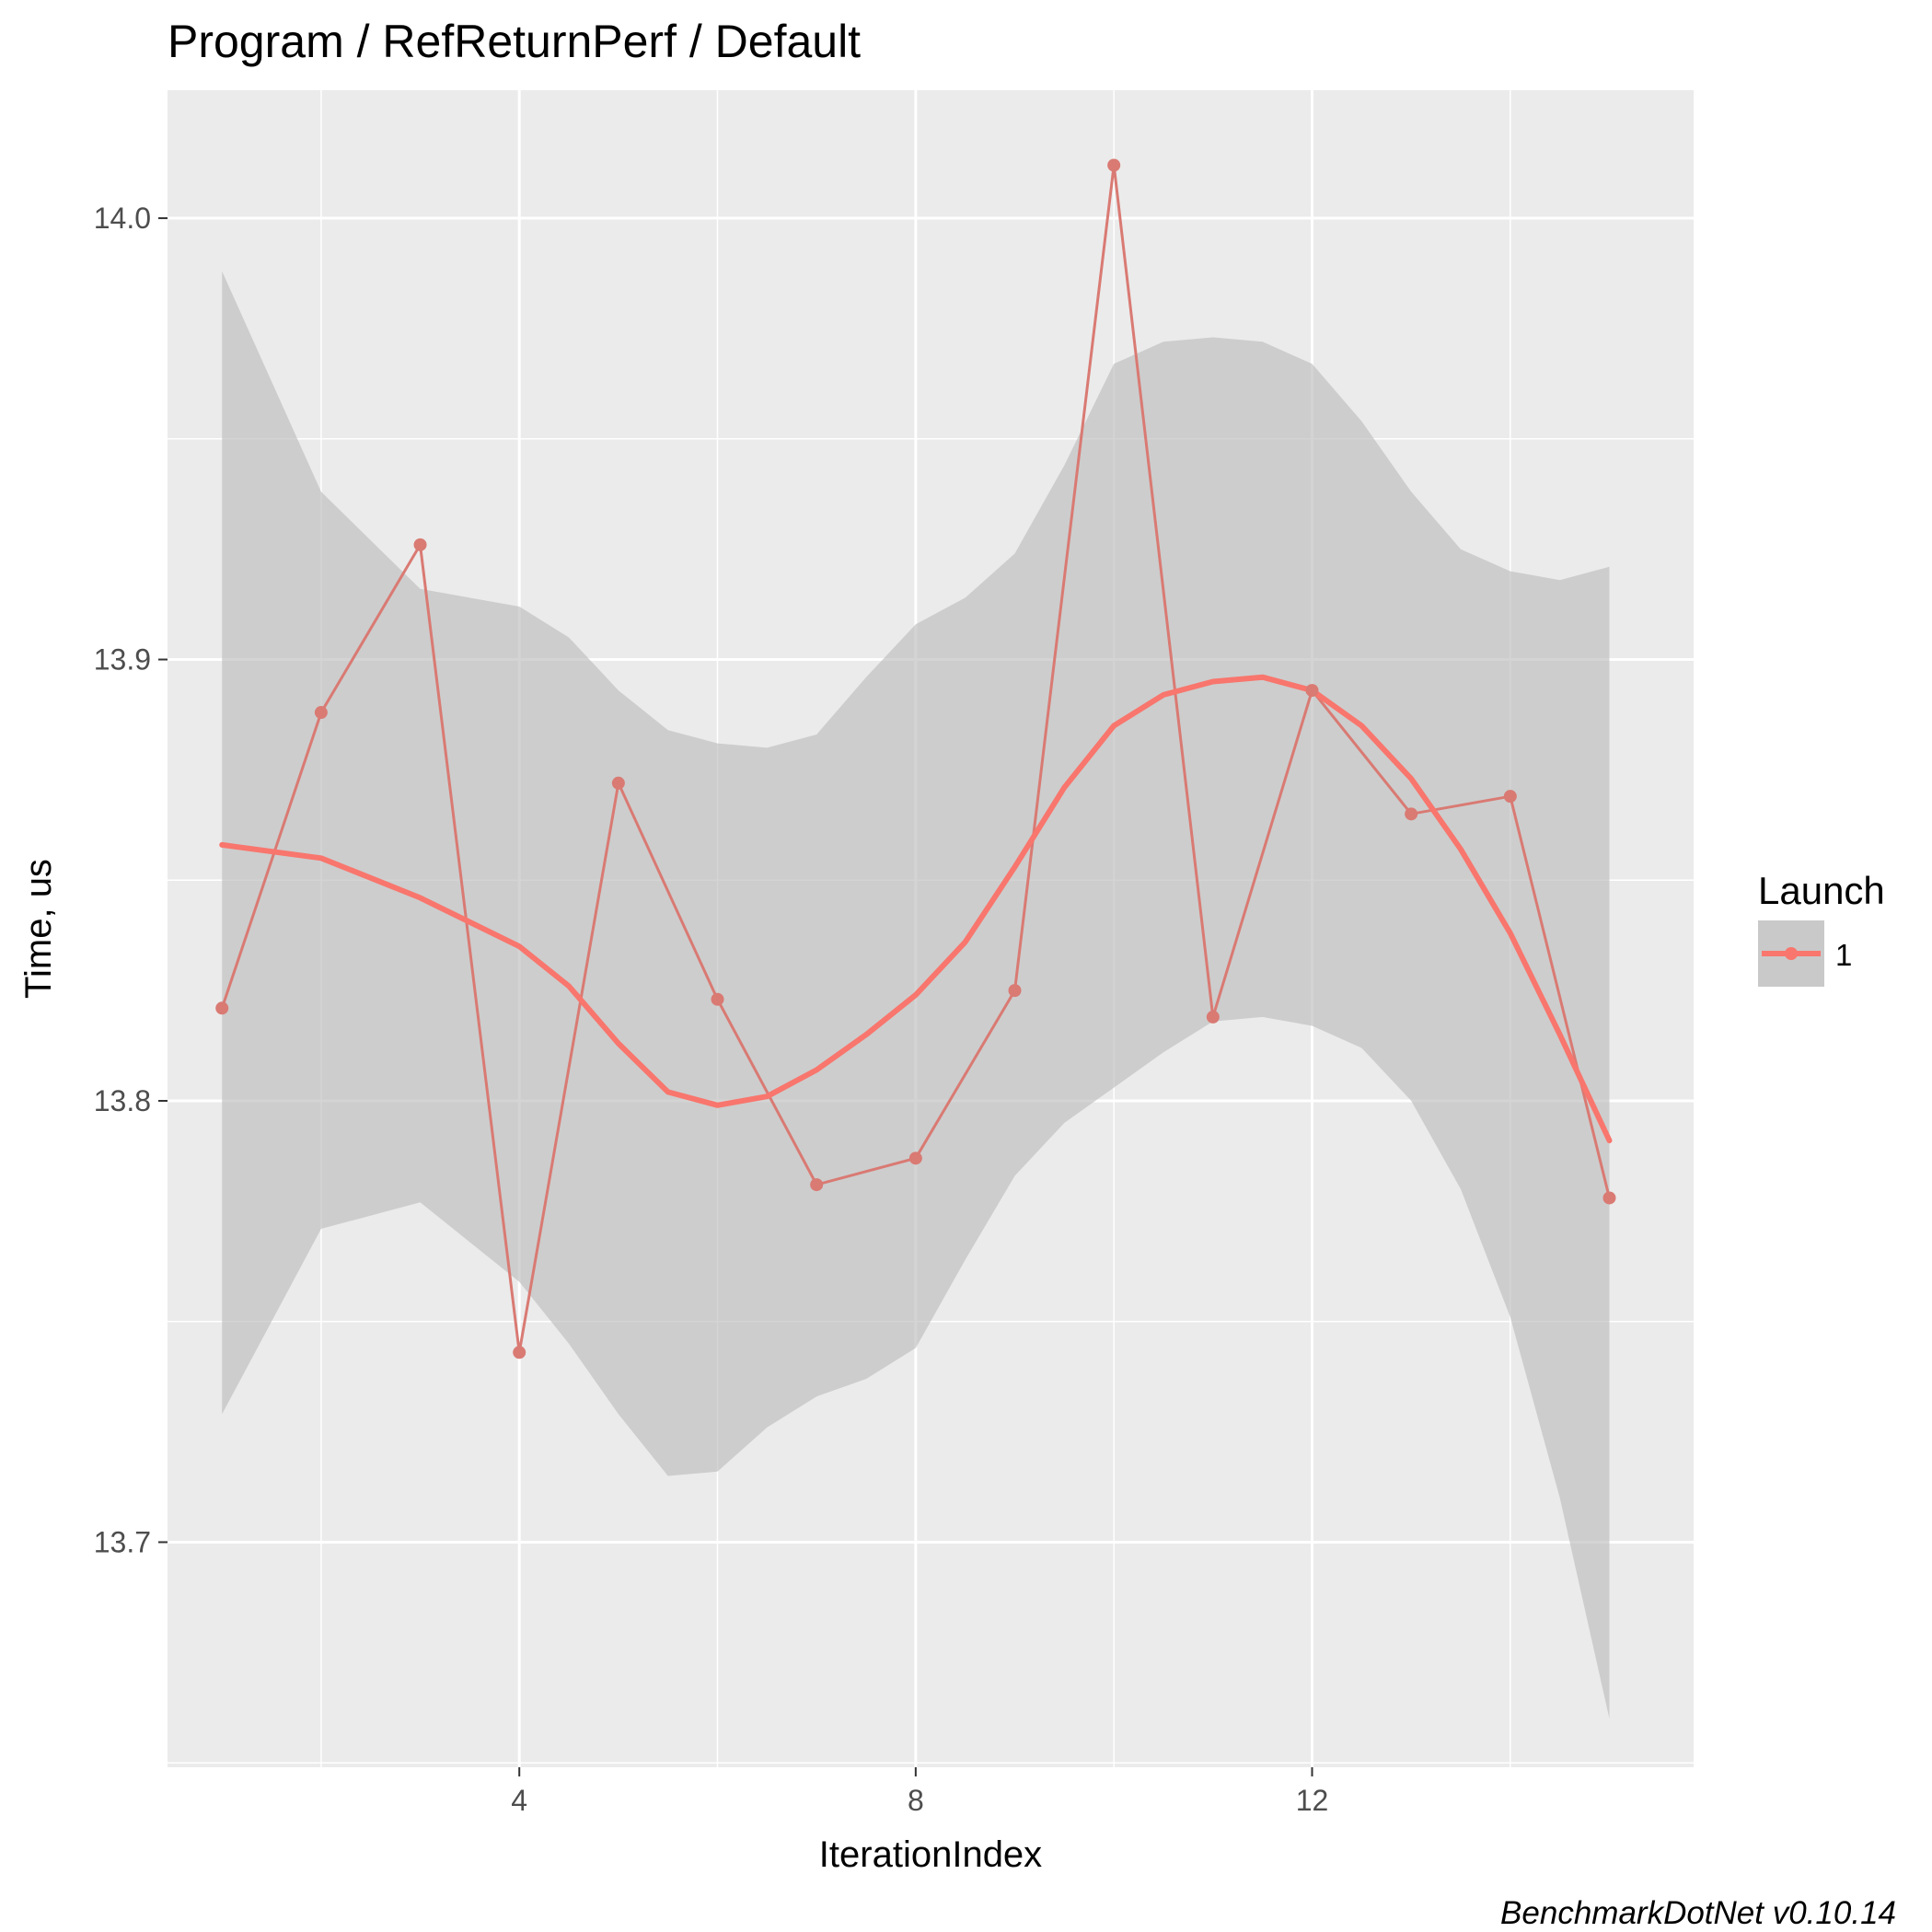 The width and height of the screenshot is (1932, 1932). Describe the element at coordinates (1792, 954) in the screenshot. I see `legend-key-point` at that location.